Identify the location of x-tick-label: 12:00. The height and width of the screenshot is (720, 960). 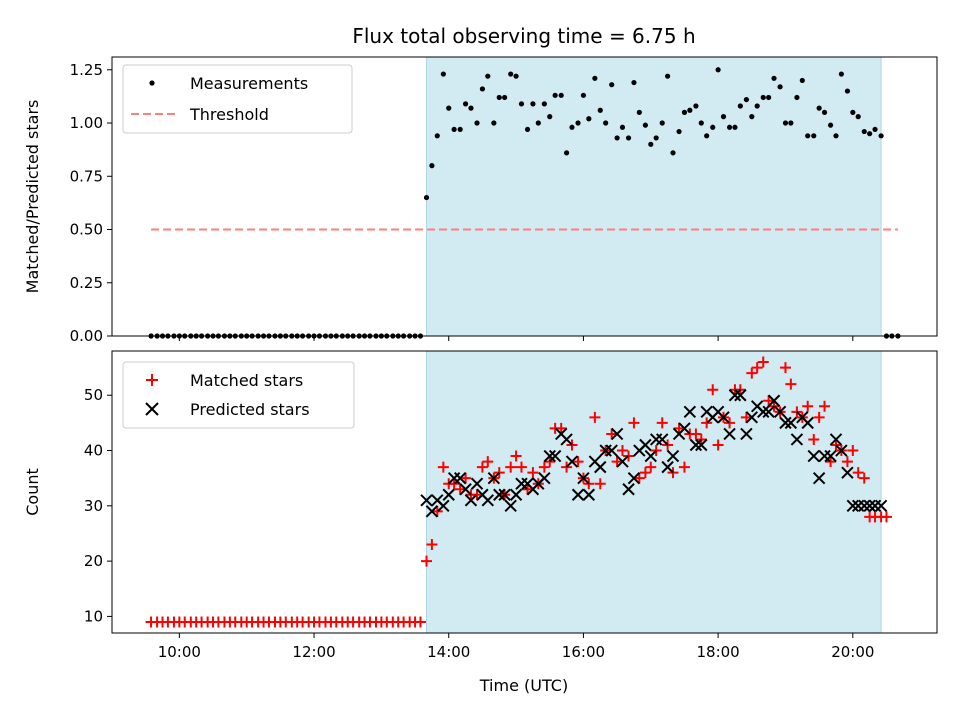
(313, 652).